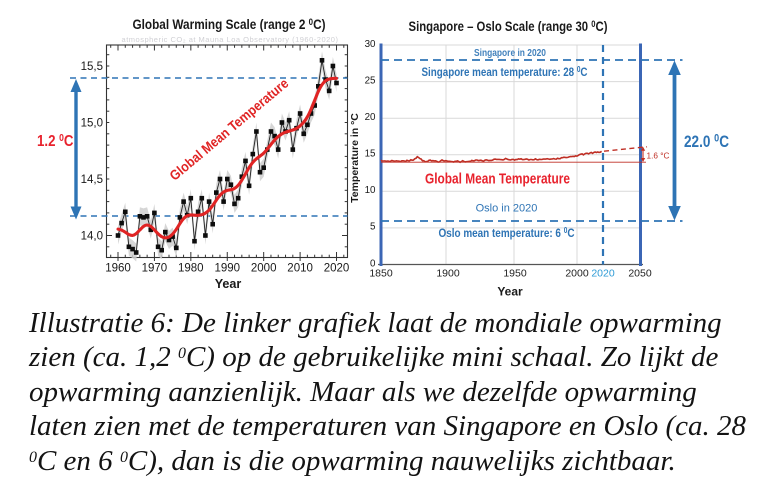 The width and height of the screenshot is (768, 479). I want to click on svg-text: 15,5, so click(92, 67).